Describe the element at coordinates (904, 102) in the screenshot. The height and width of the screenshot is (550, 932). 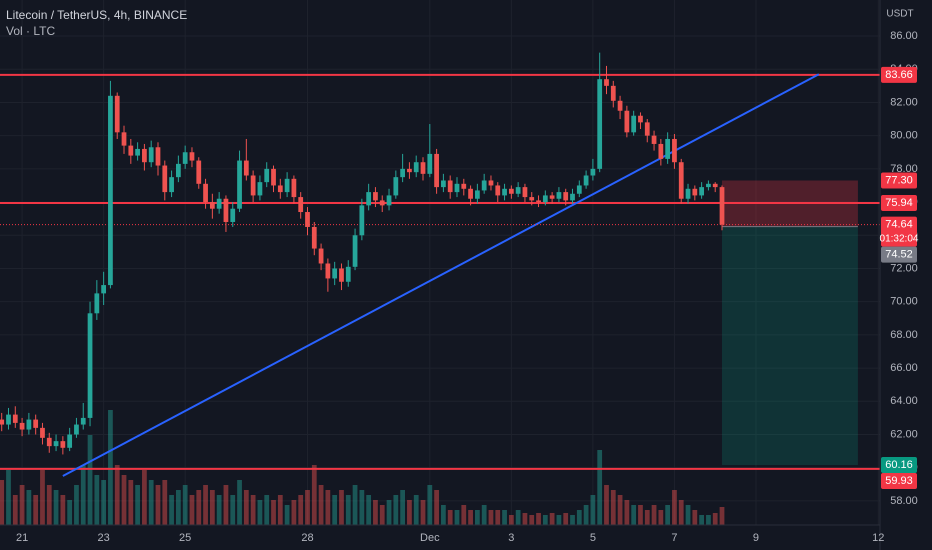
I see `y-tick-label: 82.00` at that location.